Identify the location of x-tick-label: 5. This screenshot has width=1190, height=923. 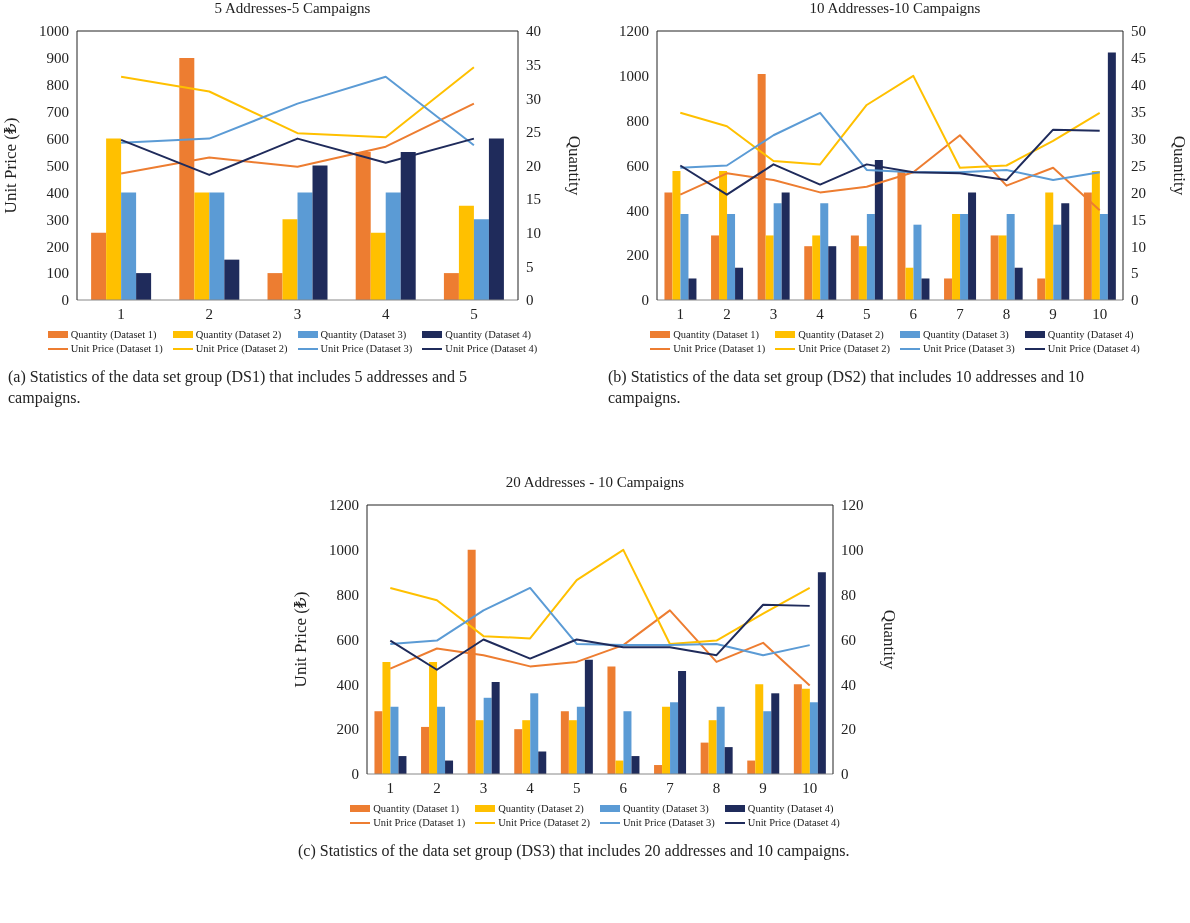
(474, 313).